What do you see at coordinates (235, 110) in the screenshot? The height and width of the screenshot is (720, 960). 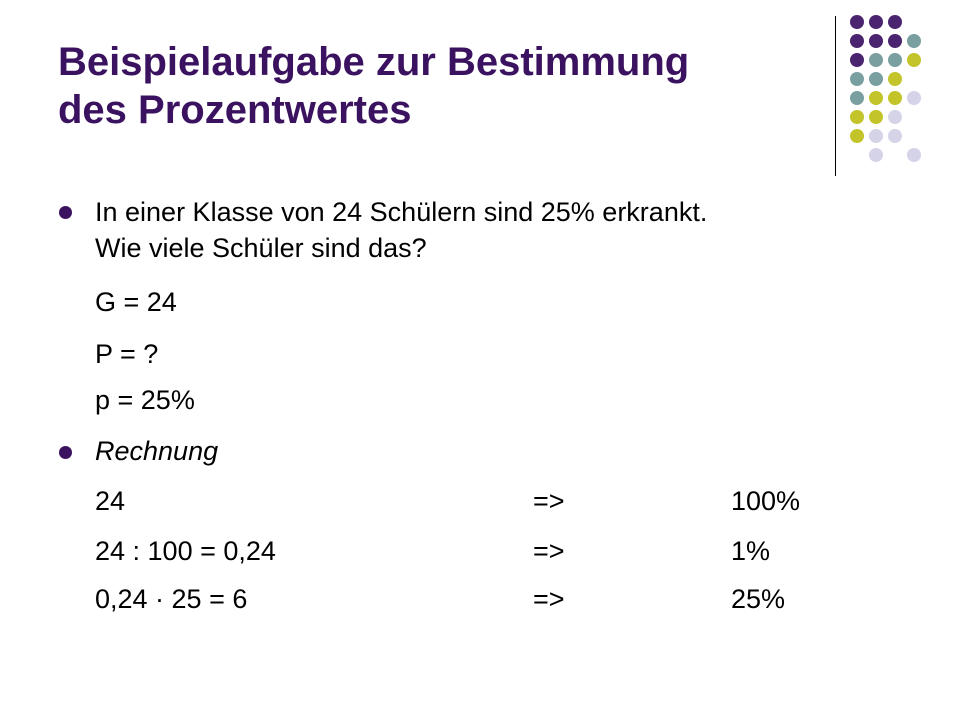 I see `title-line-2: des Prozentwertes` at bounding box center [235, 110].